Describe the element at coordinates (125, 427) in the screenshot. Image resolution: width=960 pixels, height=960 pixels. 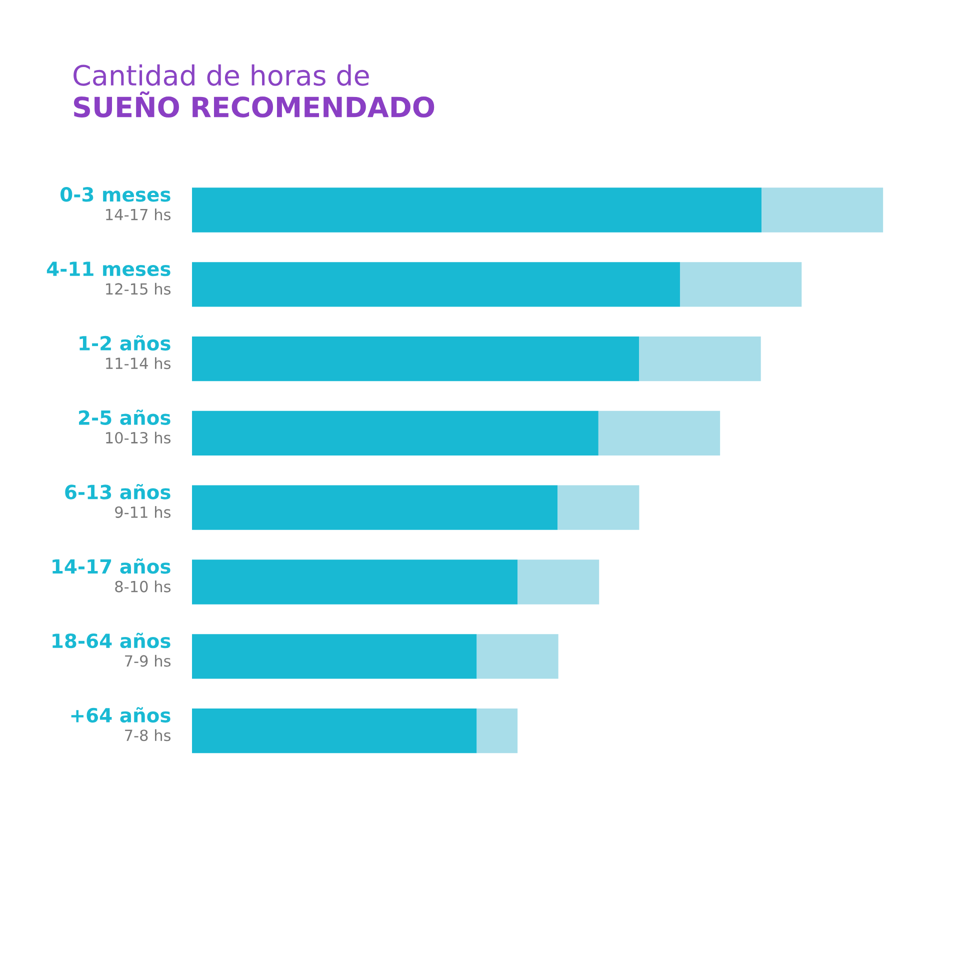
I see `y-tick-label: 2-5 años 10-13 hs` at that location.